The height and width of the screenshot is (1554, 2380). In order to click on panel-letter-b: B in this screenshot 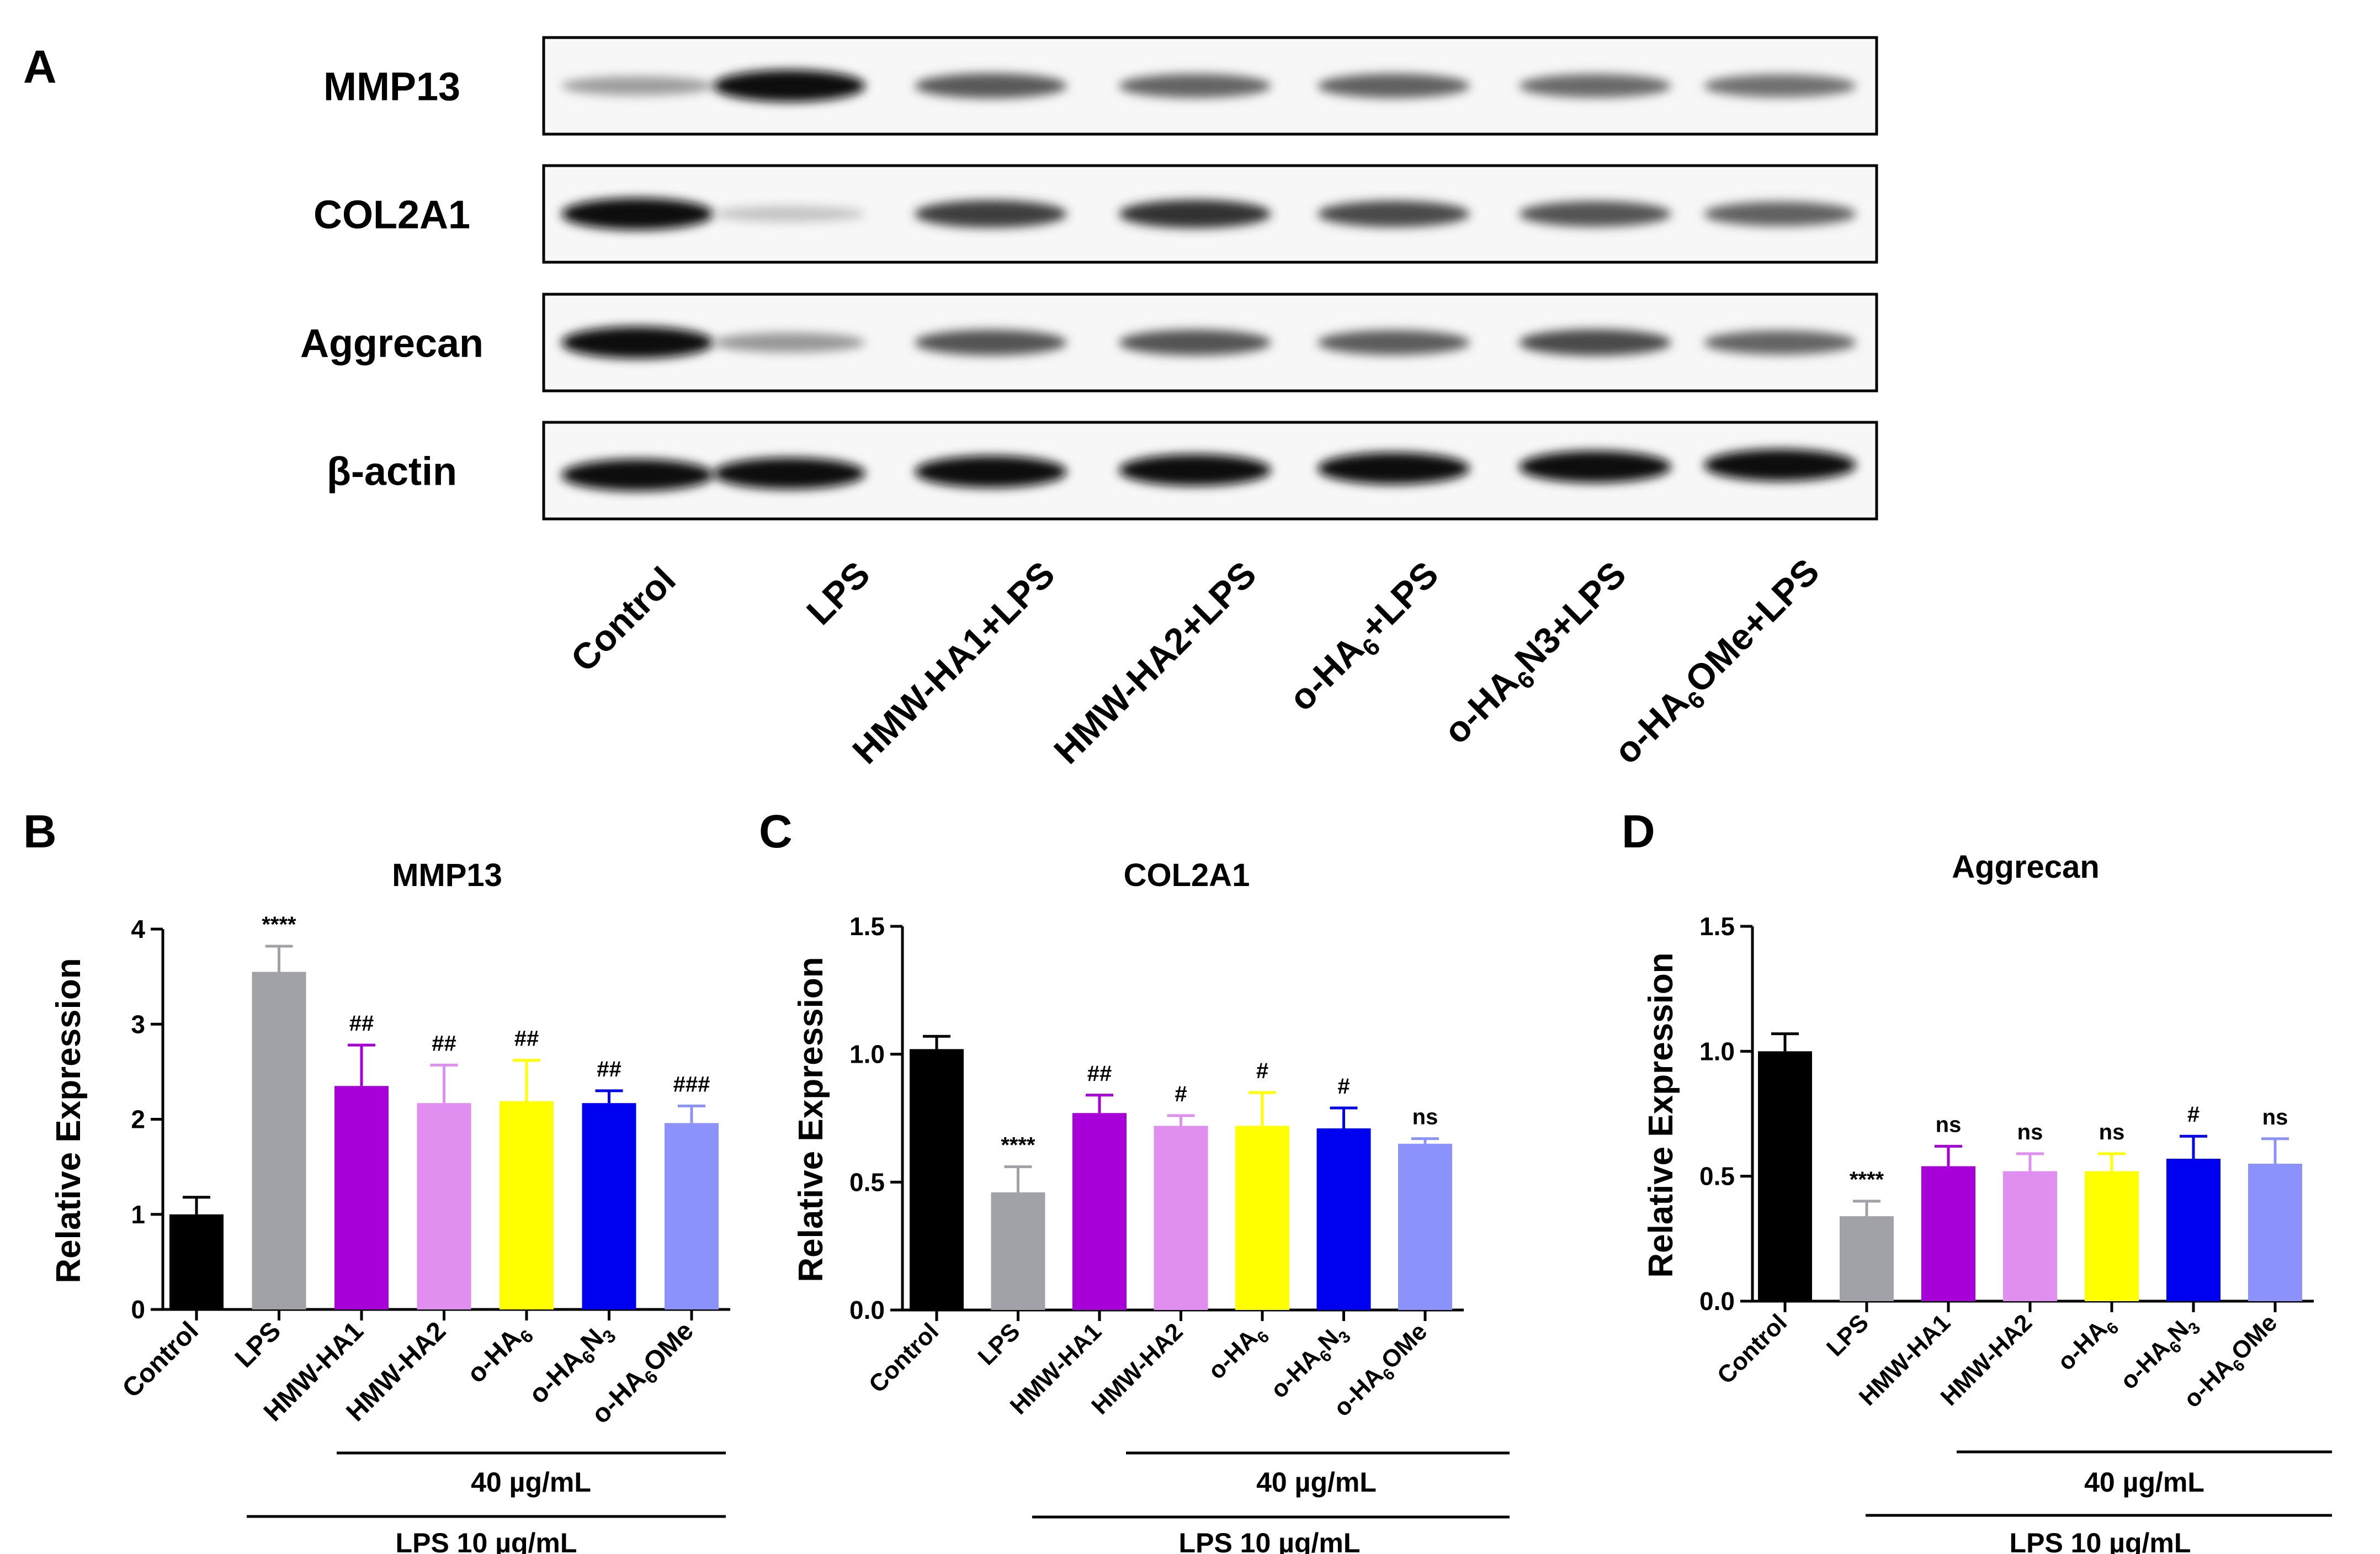, I will do `click(40, 831)`.